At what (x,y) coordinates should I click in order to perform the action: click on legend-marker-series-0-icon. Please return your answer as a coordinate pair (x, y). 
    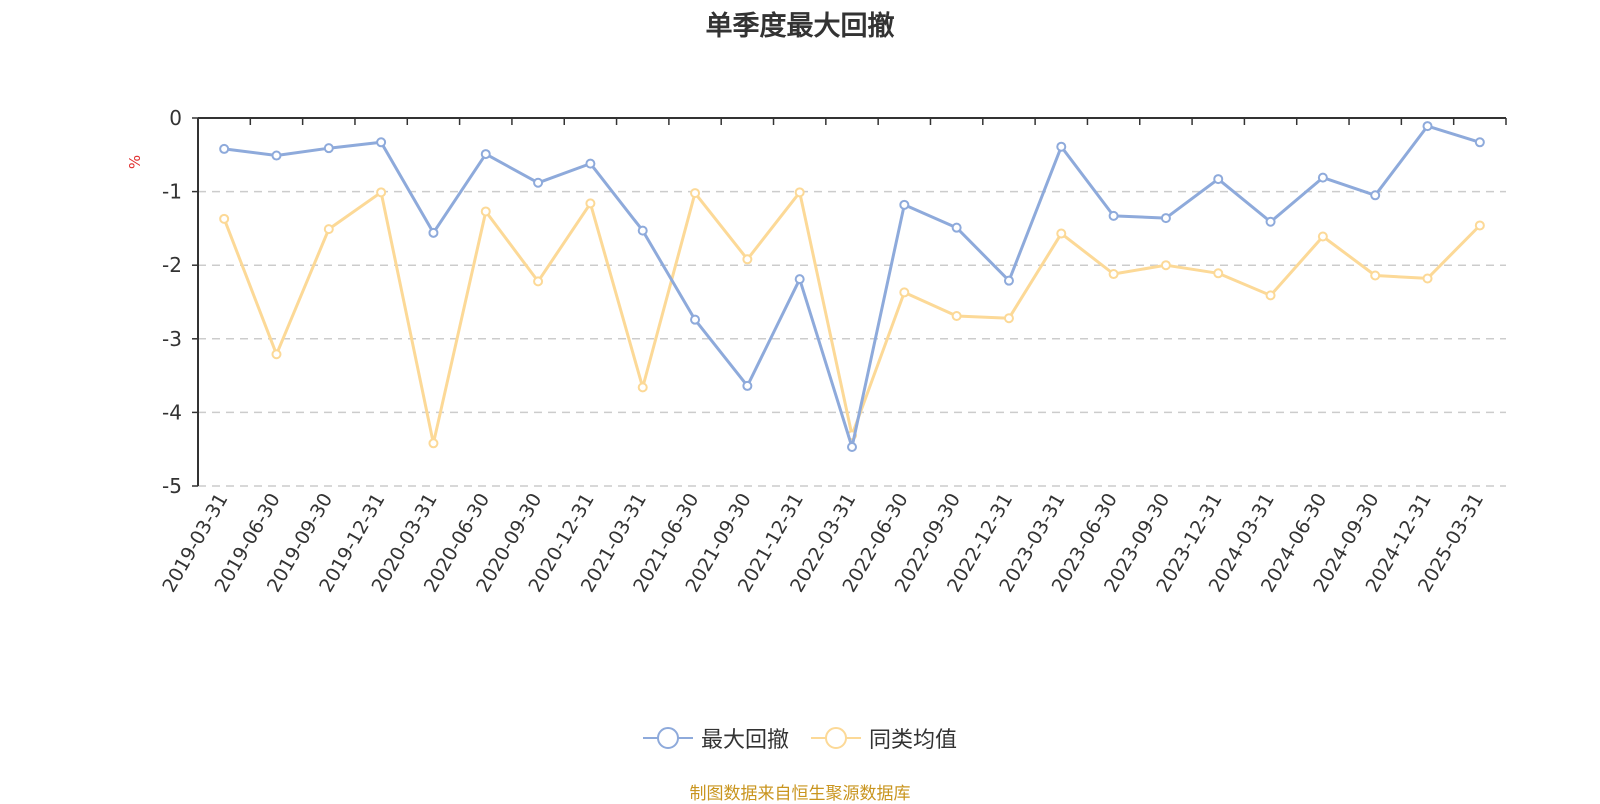
    Looking at the image, I should click on (667, 738).